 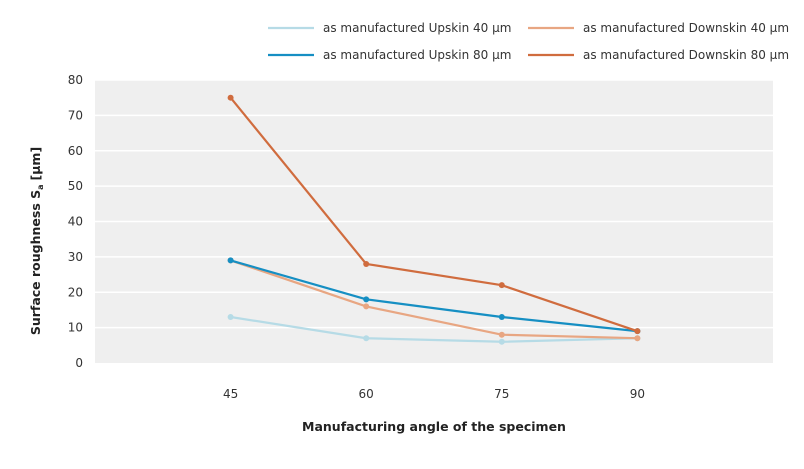 What do you see at coordinates (501, 394) in the screenshot?
I see `x-tick-label: 75` at bounding box center [501, 394].